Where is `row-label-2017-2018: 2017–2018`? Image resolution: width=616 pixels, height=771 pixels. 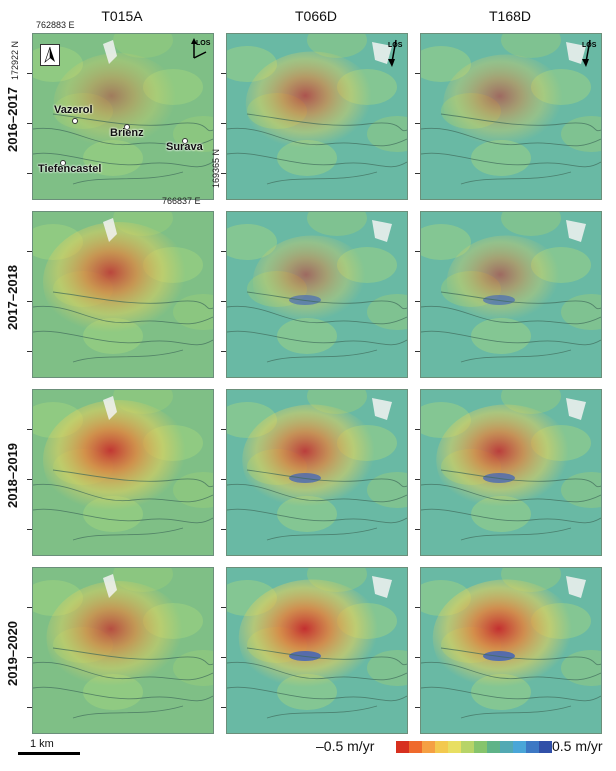
row-label-2017-2018: 2017–2018 is located at coordinates (13, 297).